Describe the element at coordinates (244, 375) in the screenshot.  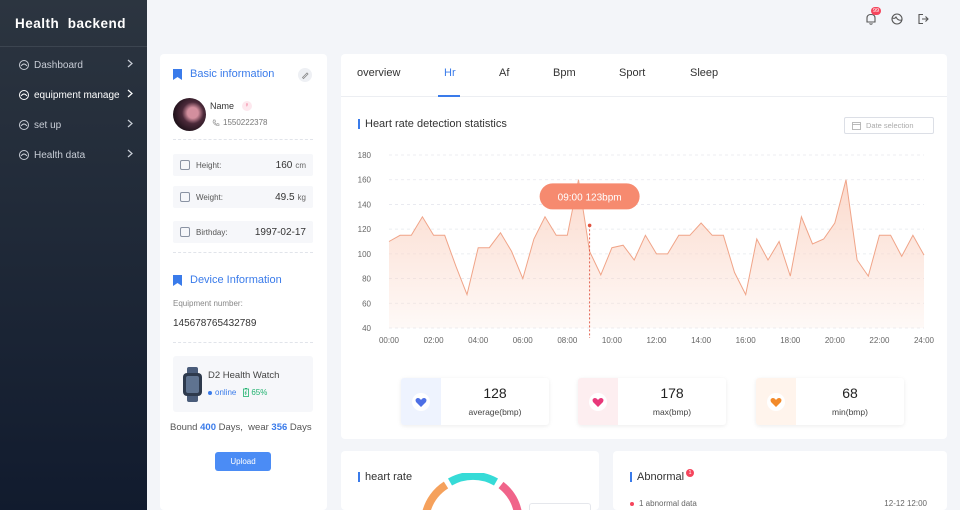
I see `device-name: D2 Health Watch` at that location.